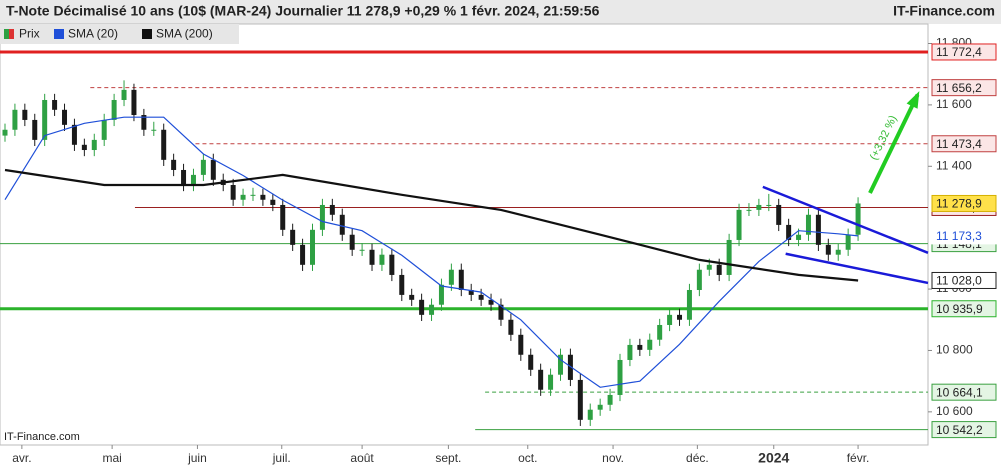 The image size is (1001, 469). Describe the element at coordinates (944, 11) in the screenshot. I see `source: IT-Finance.com` at that location.